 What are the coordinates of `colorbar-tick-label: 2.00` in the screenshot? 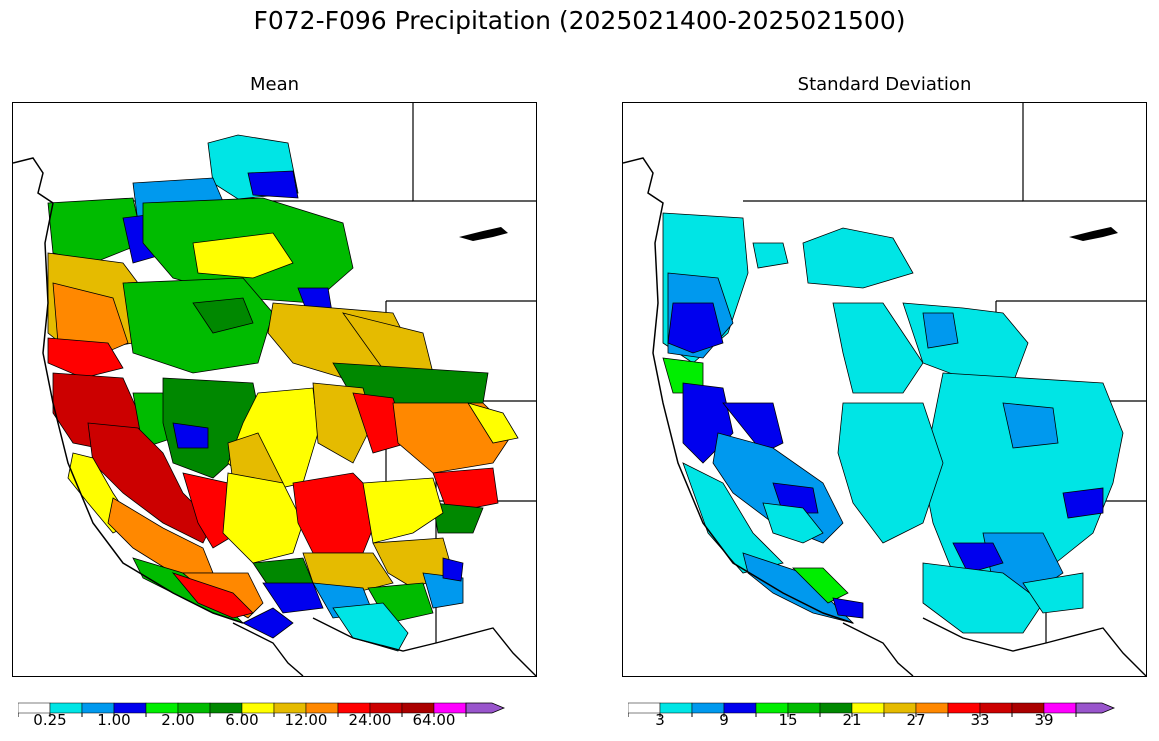 It's located at (178, 720).